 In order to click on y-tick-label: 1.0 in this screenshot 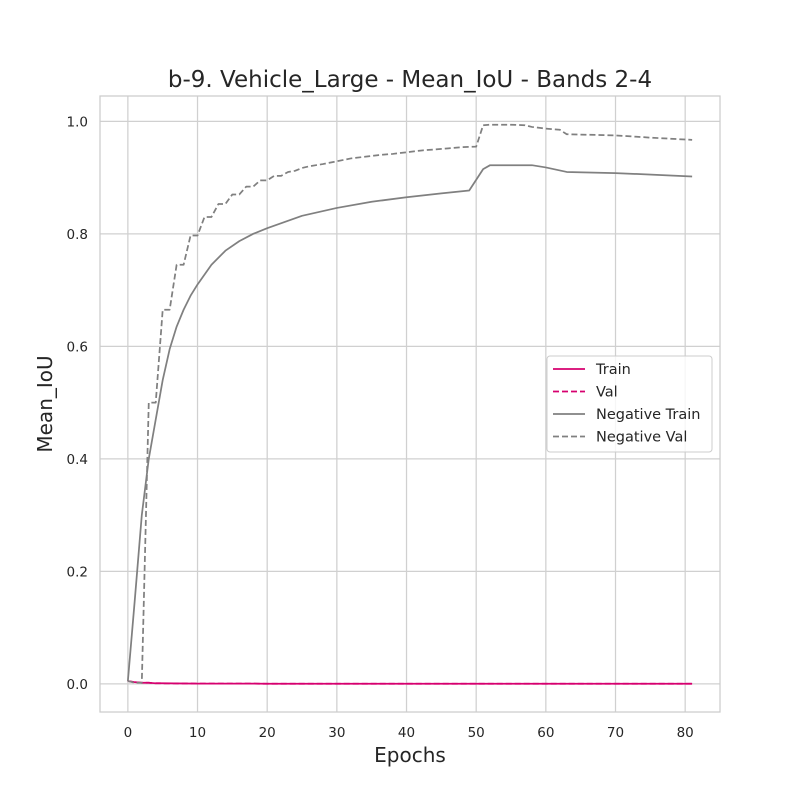, I will do `click(77, 122)`.